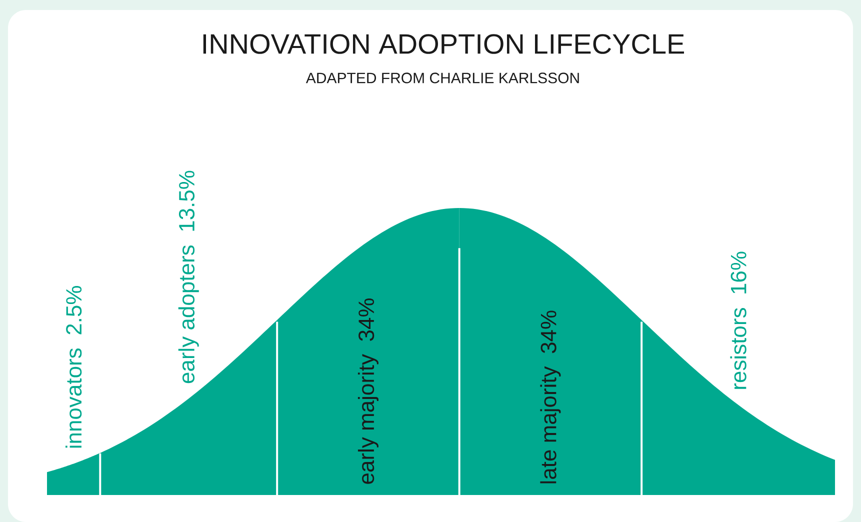 The height and width of the screenshot is (522, 861). What do you see at coordinates (368, 419) in the screenshot?
I see `category-label: early majority` at bounding box center [368, 419].